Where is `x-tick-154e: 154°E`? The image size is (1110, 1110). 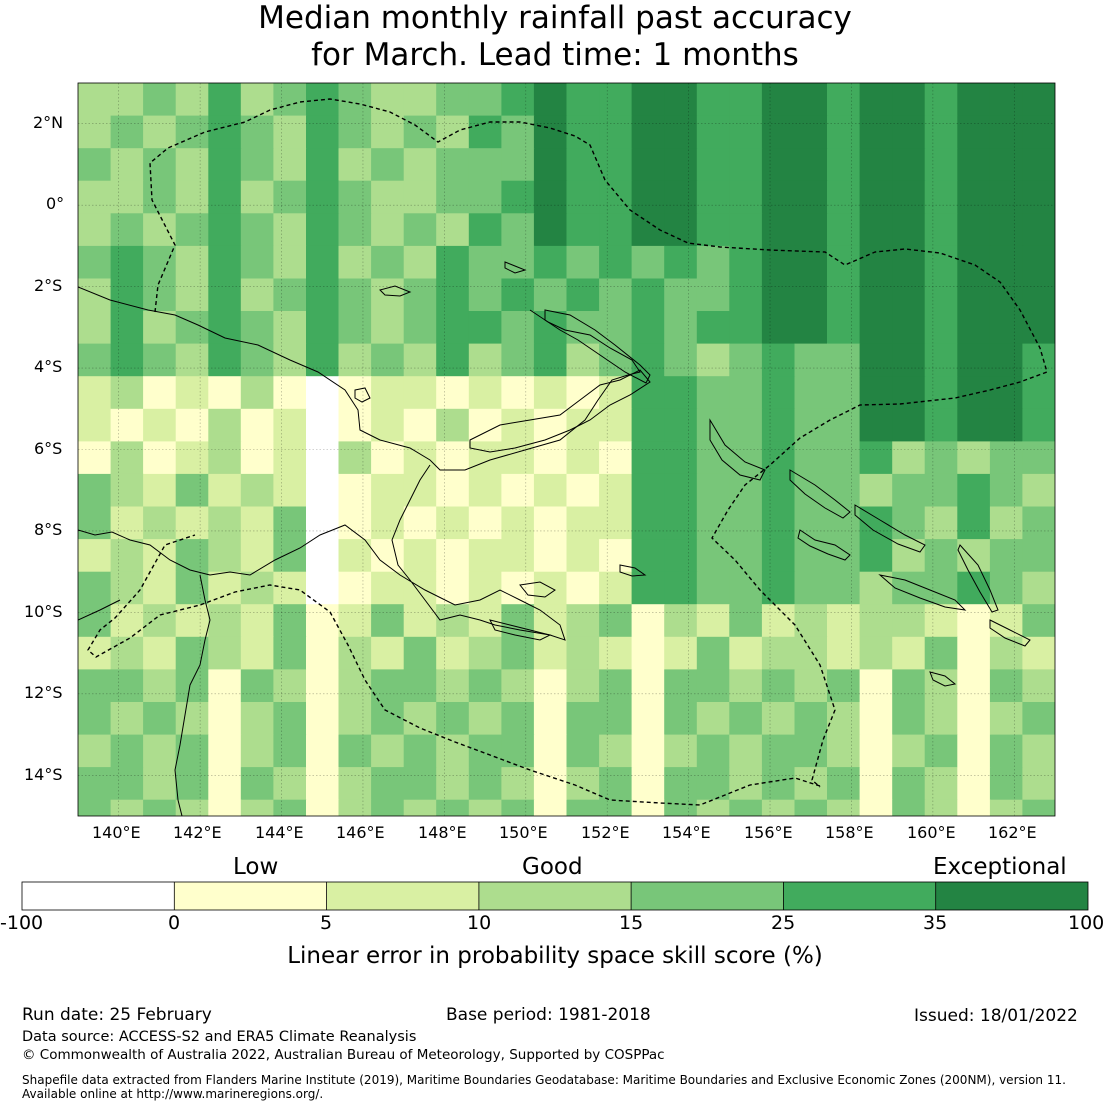
x-tick-154e: 154°E is located at coordinates (686, 832).